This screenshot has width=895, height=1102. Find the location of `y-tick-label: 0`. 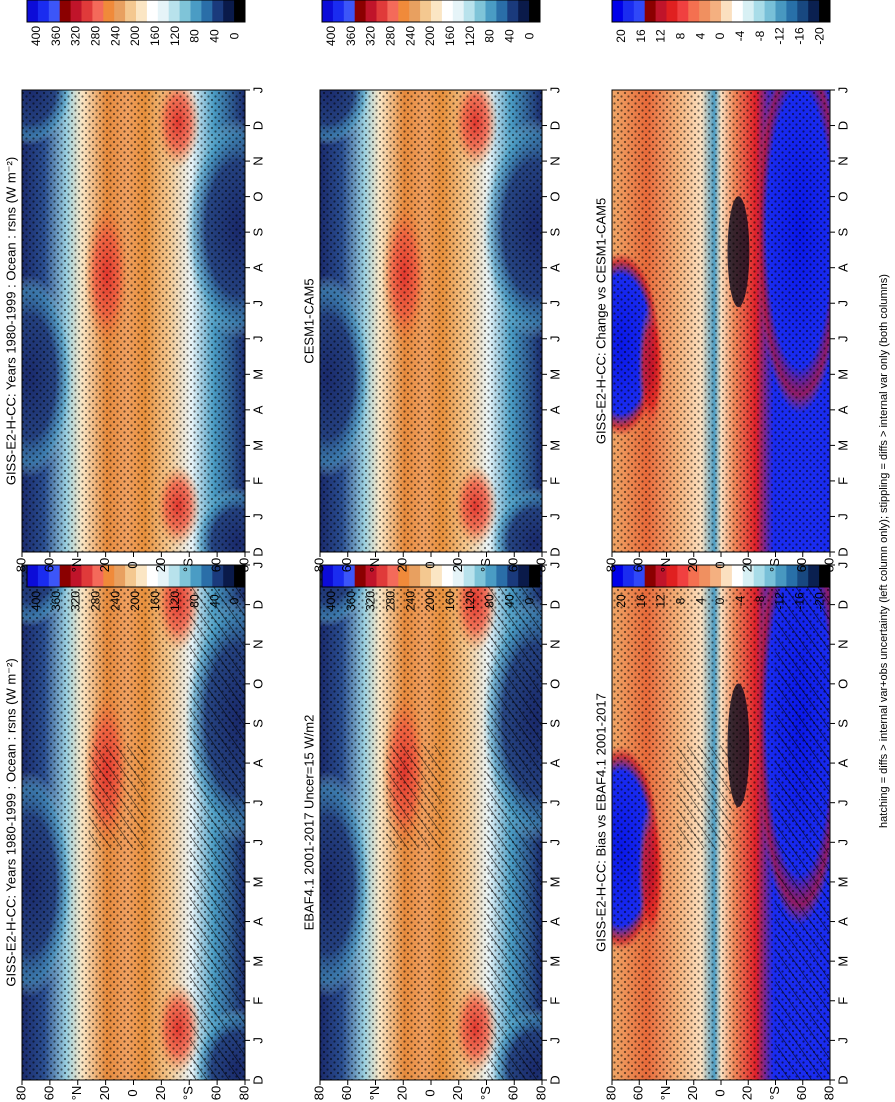

y-tick-label: 0 is located at coordinates (719, 564).